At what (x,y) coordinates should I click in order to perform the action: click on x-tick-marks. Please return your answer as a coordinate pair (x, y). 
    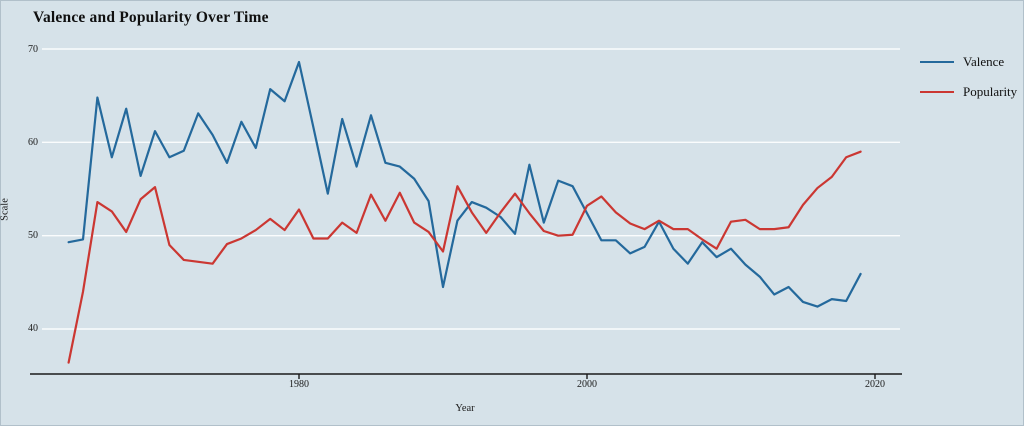
    Looking at the image, I should click on (587, 376).